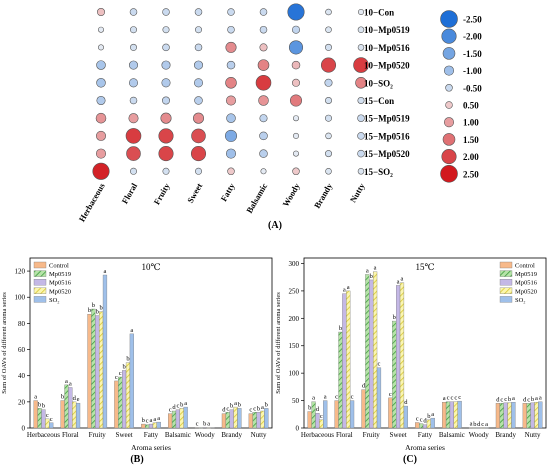 This screenshot has height=470, width=550. I want to click on y-tick-label: 120, so click(20, 272).